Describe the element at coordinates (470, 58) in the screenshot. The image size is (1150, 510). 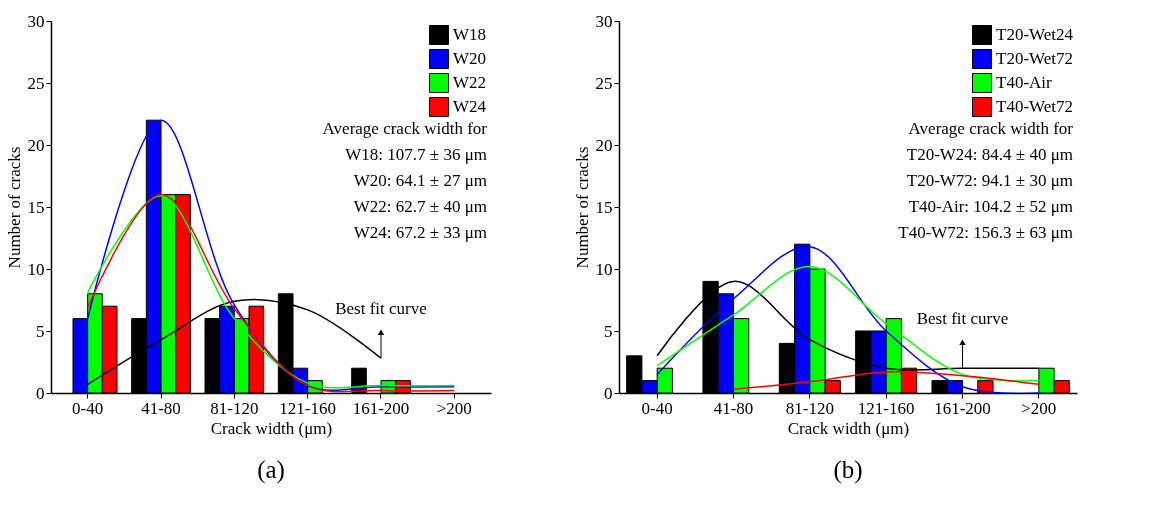
I see `legend-label: W20` at that location.